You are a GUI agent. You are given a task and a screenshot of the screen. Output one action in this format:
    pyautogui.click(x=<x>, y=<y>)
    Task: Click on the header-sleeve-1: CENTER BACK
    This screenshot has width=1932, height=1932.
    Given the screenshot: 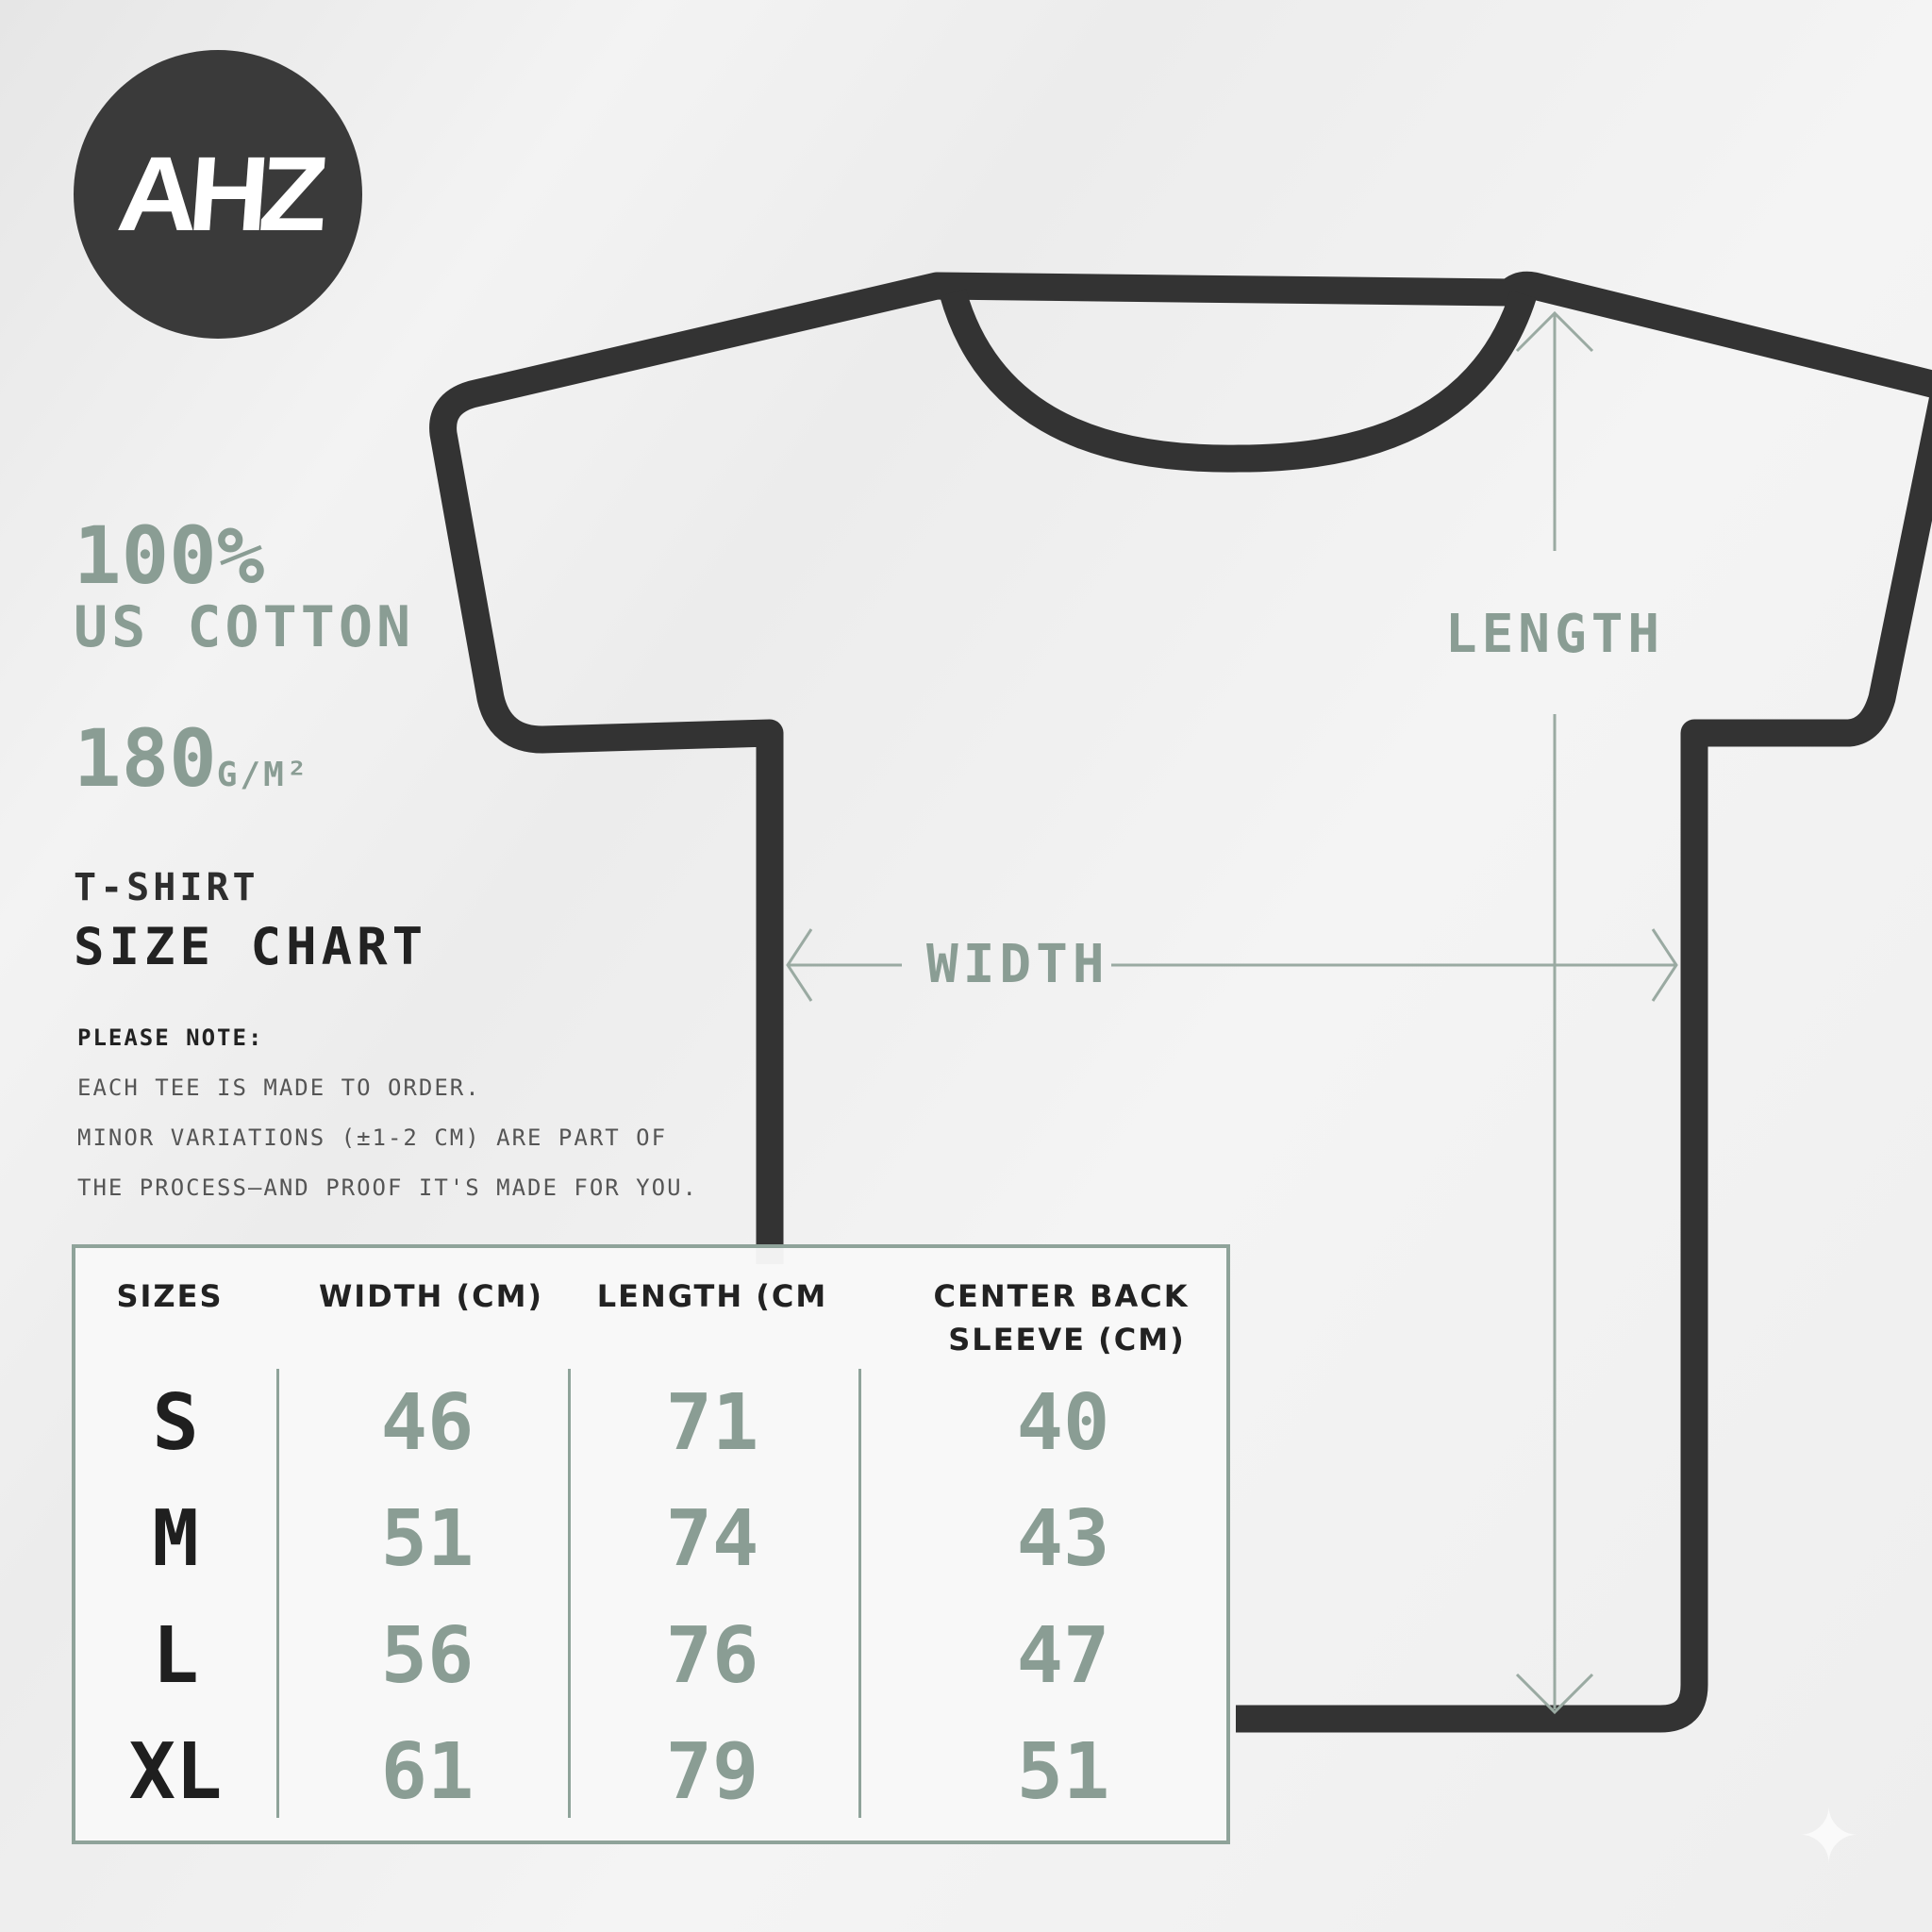 What is the action you would take?
    pyautogui.click(x=1062, y=1296)
    